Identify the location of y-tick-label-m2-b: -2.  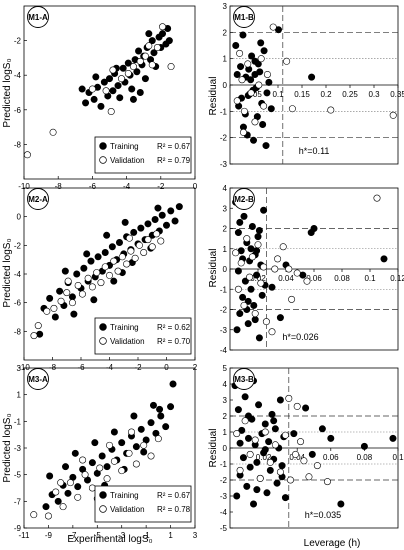
(224, 310).